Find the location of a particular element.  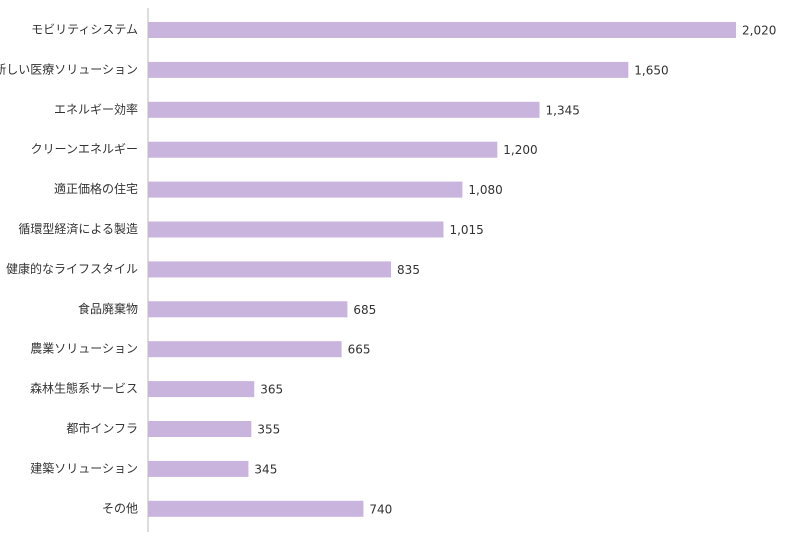

value-label: 1,650 is located at coordinates (651, 70).